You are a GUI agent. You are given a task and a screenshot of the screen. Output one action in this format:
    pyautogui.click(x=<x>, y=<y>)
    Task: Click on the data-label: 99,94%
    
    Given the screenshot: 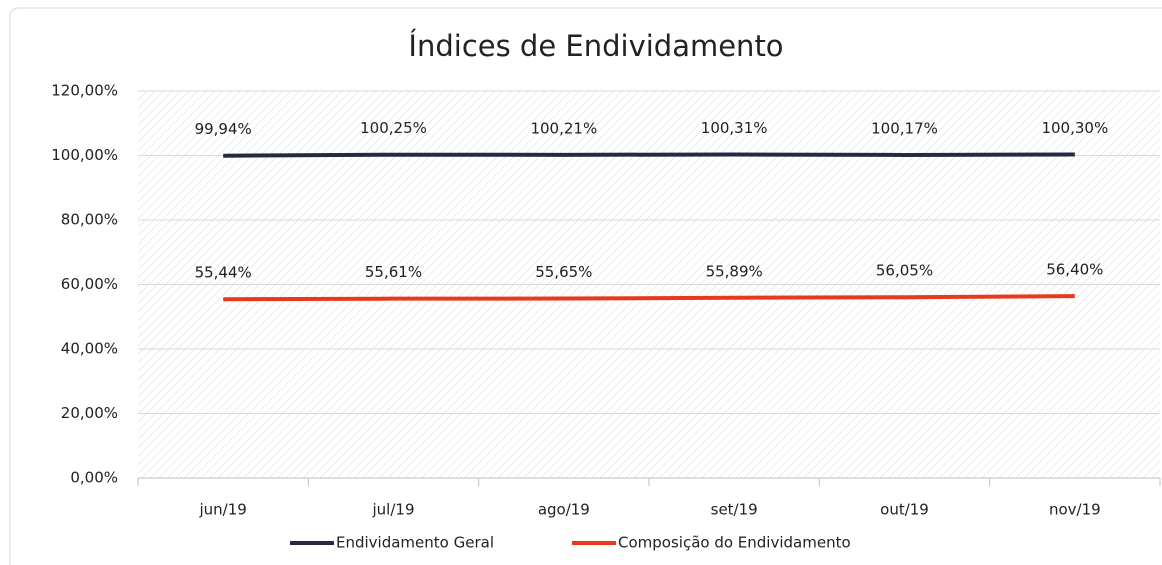 What is the action you would take?
    pyautogui.click(x=223, y=129)
    